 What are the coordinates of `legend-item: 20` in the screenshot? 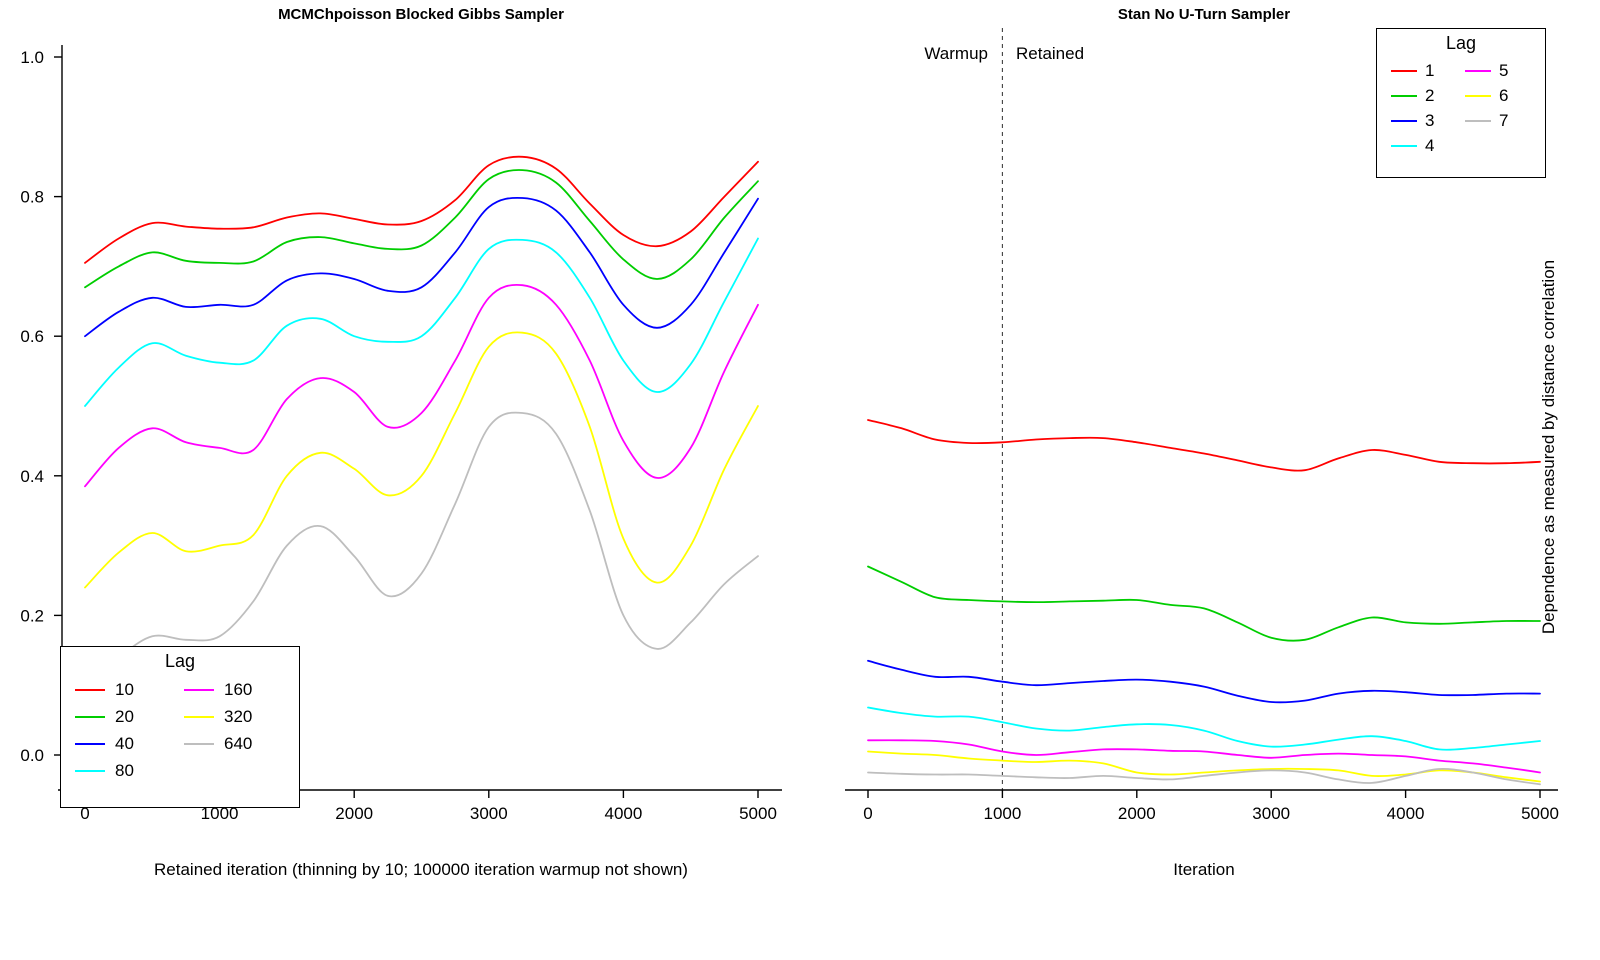 It's located at (129, 716).